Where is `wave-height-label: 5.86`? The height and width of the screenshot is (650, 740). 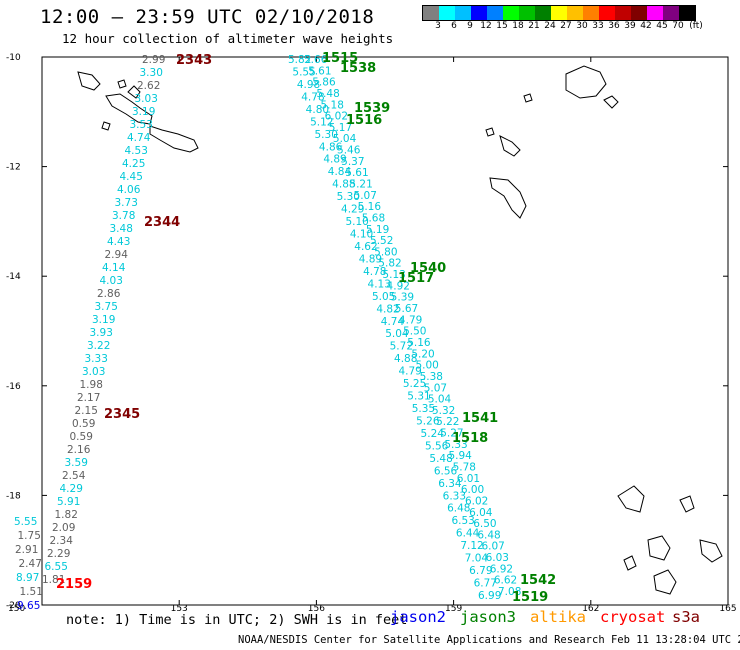 wave-height-label: 5.86 is located at coordinates (324, 83).